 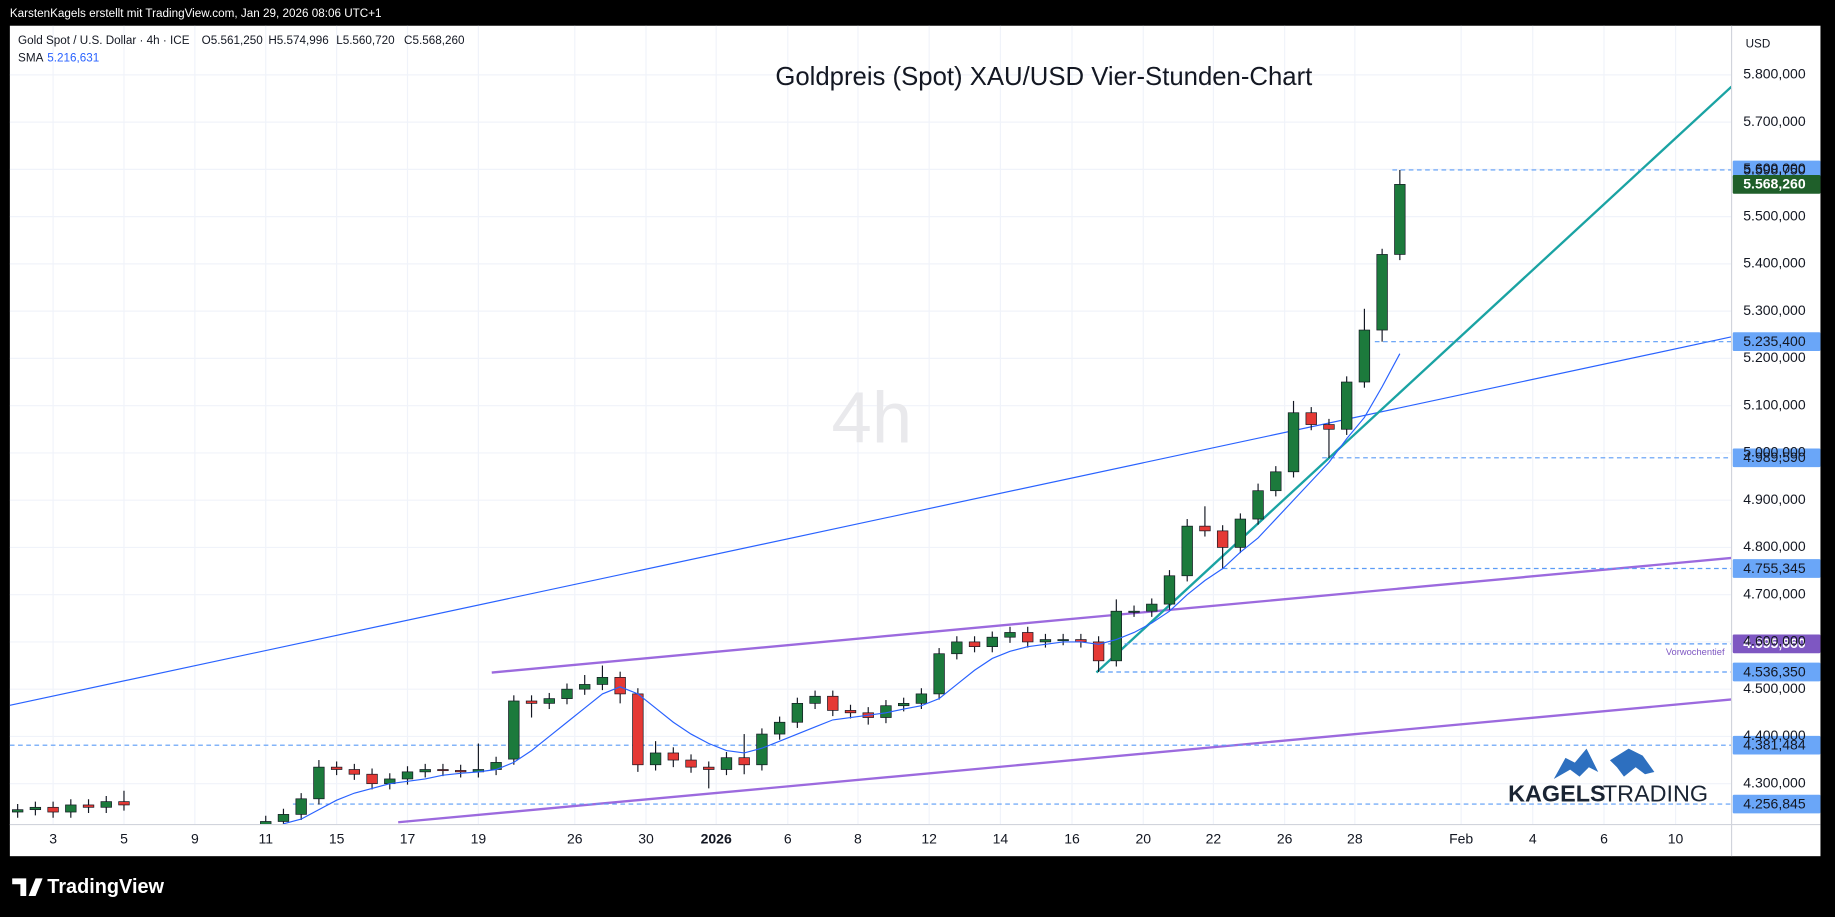 I want to click on y-tick-label: 4.500,000, so click(x=1774, y=688).